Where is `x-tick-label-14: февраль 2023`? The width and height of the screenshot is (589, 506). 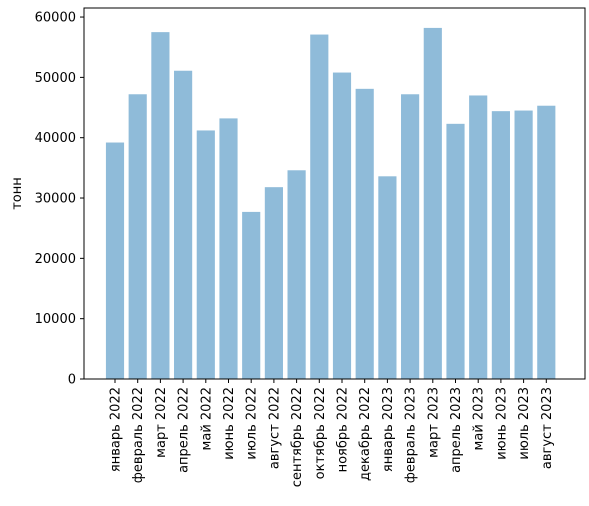
x-tick-label-14: февраль 2023 is located at coordinates (411, 435).